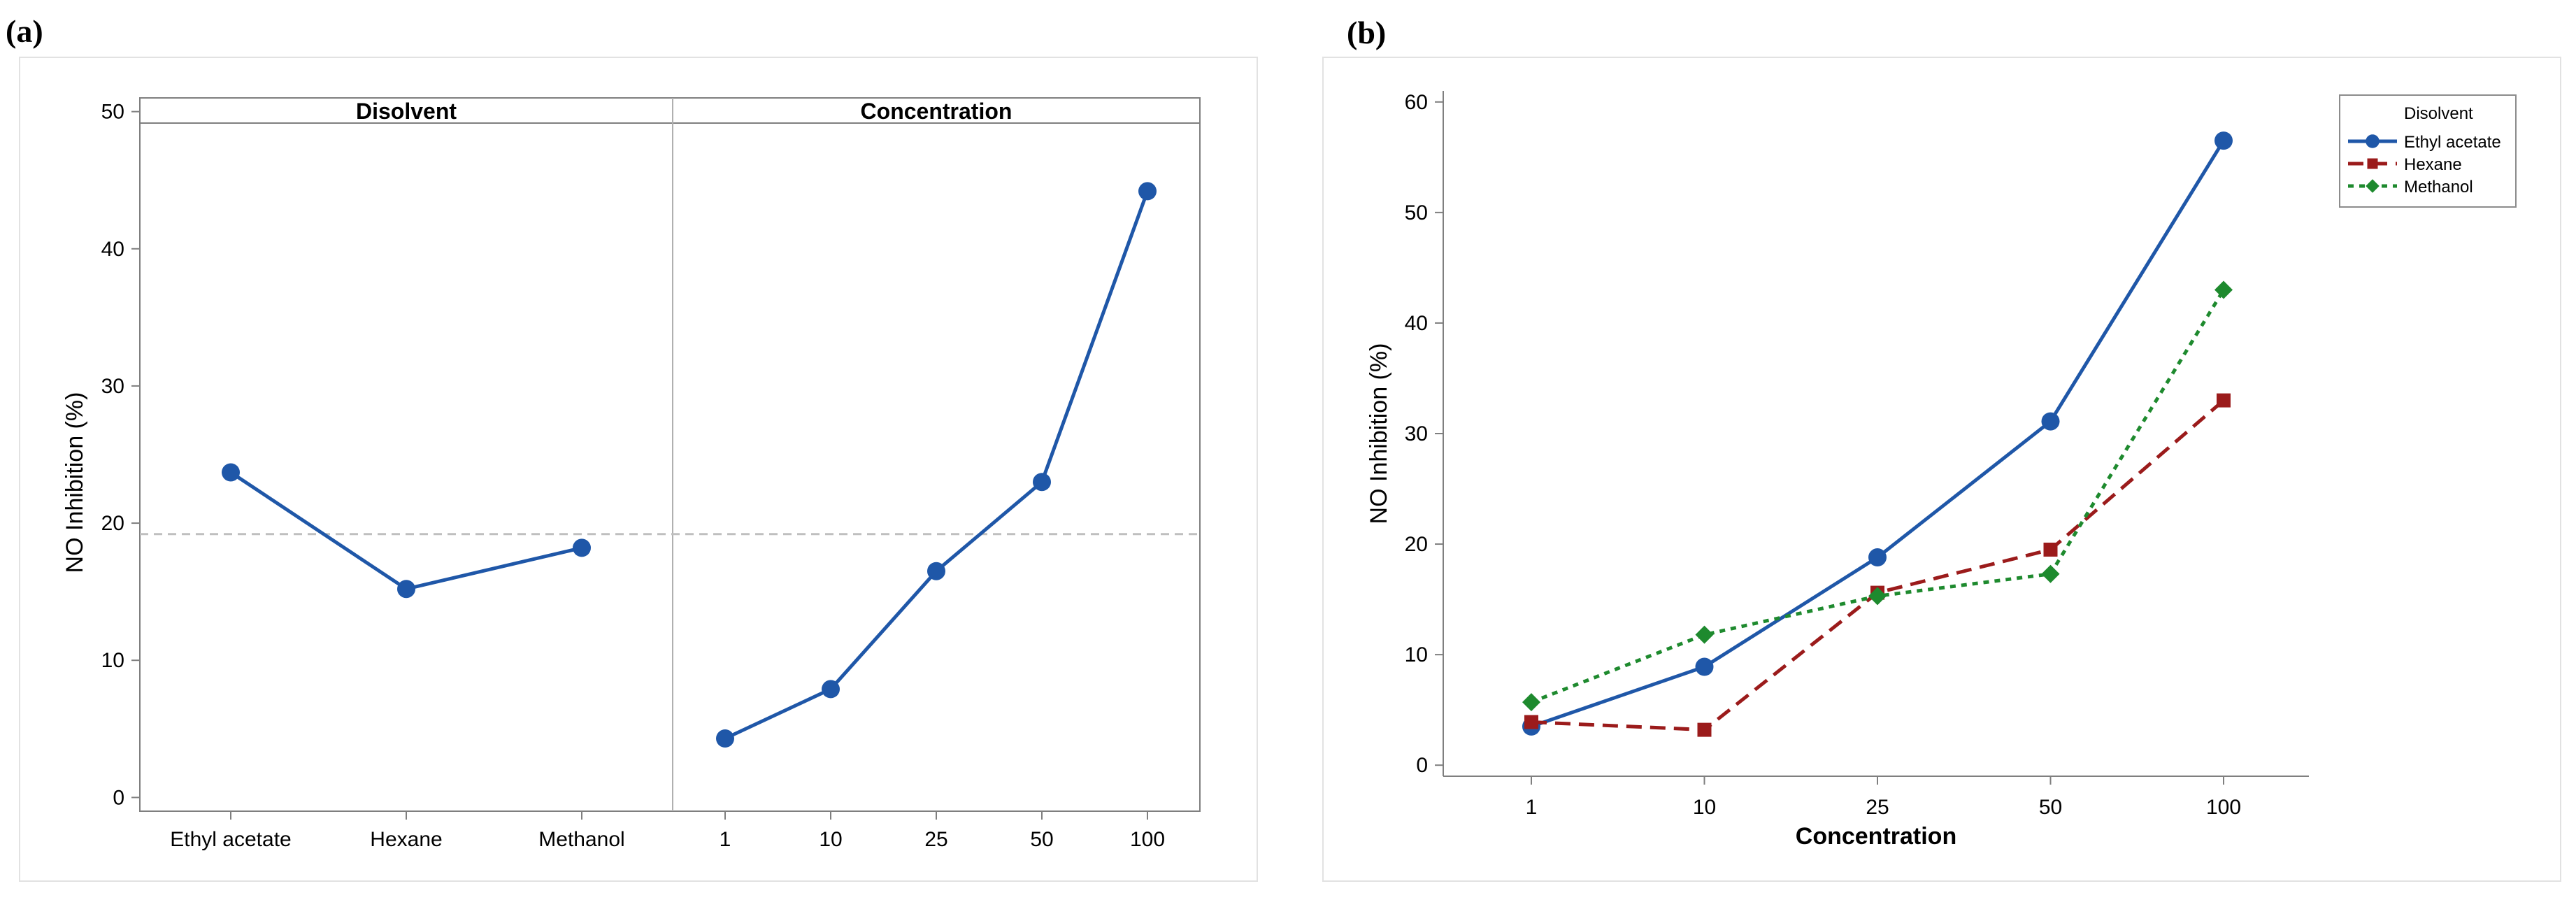 The width and height of the screenshot is (2576, 900). I want to click on point-disolvent-hexane, so click(406, 589).